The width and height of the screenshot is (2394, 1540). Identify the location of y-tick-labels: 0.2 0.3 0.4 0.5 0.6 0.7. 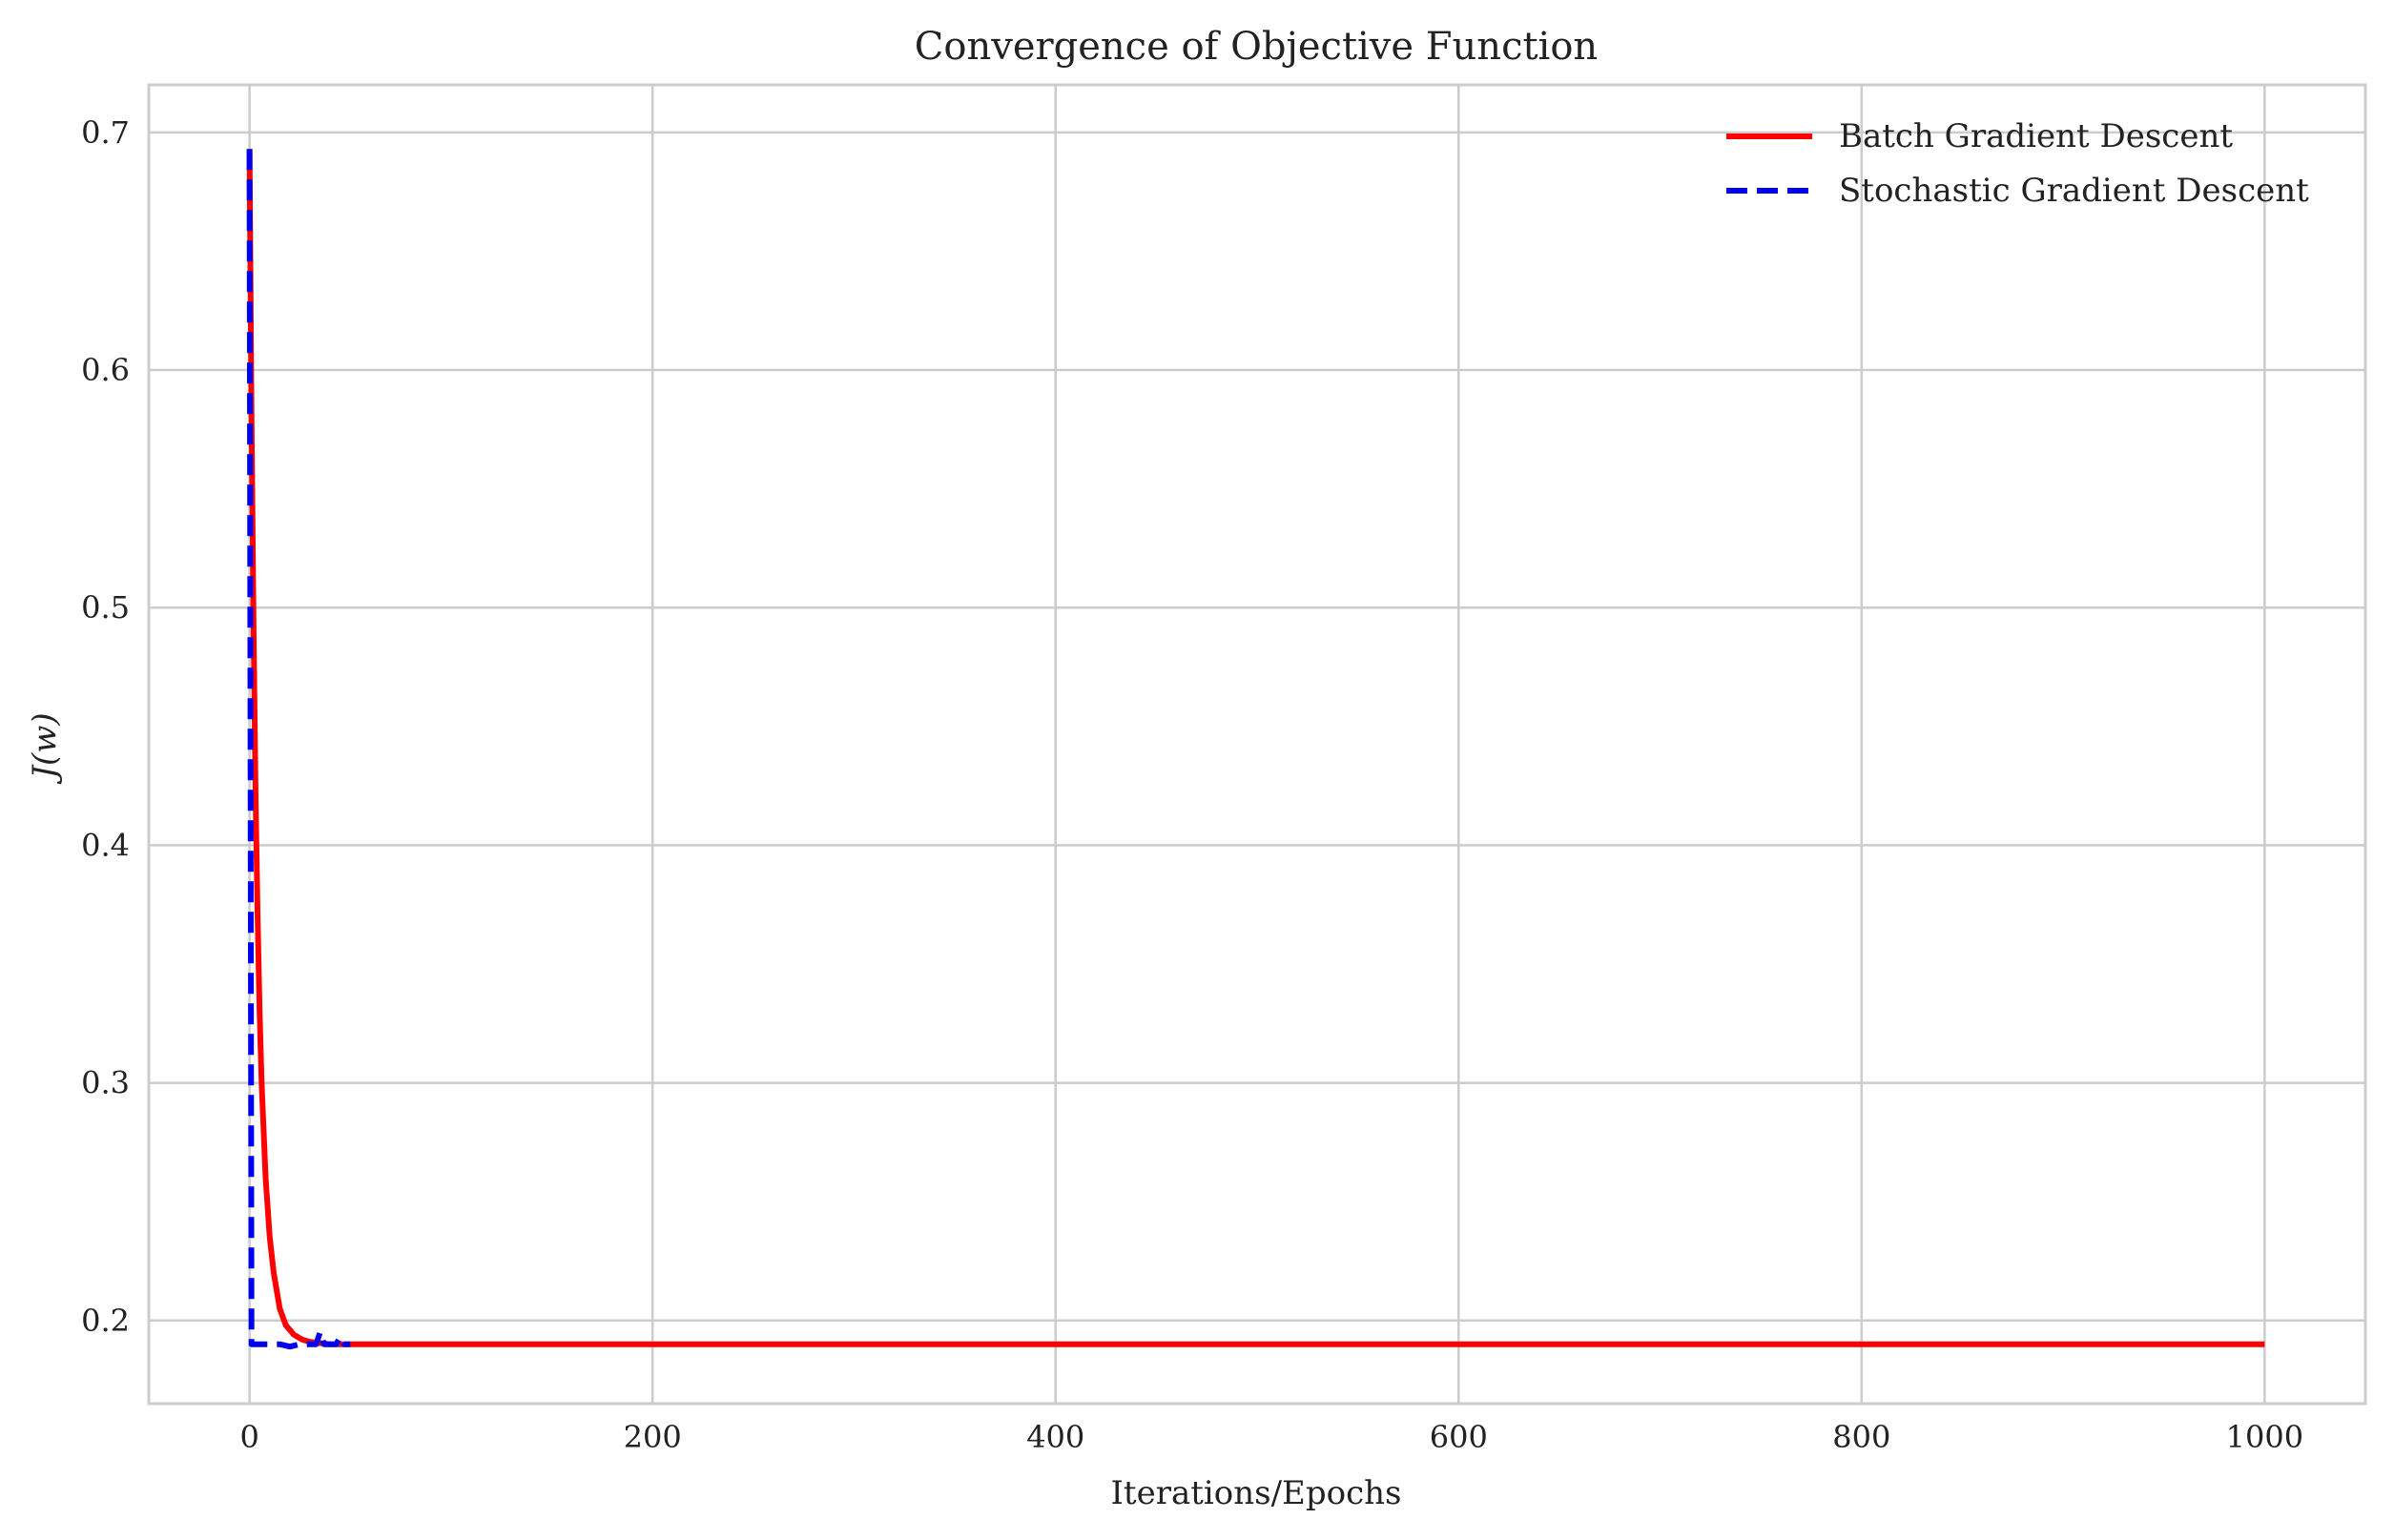
(105, 726).